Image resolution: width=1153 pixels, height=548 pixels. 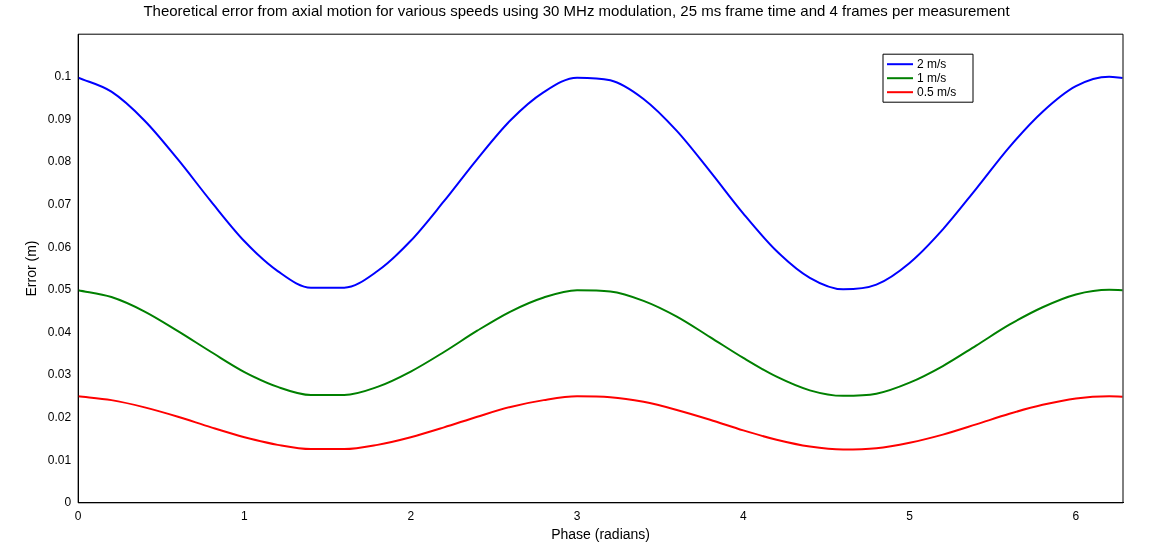 What do you see at coordinates (59, 203) in the screenshot?
I see `y-tick-label: 0.07` at bounding box center [59, 203].